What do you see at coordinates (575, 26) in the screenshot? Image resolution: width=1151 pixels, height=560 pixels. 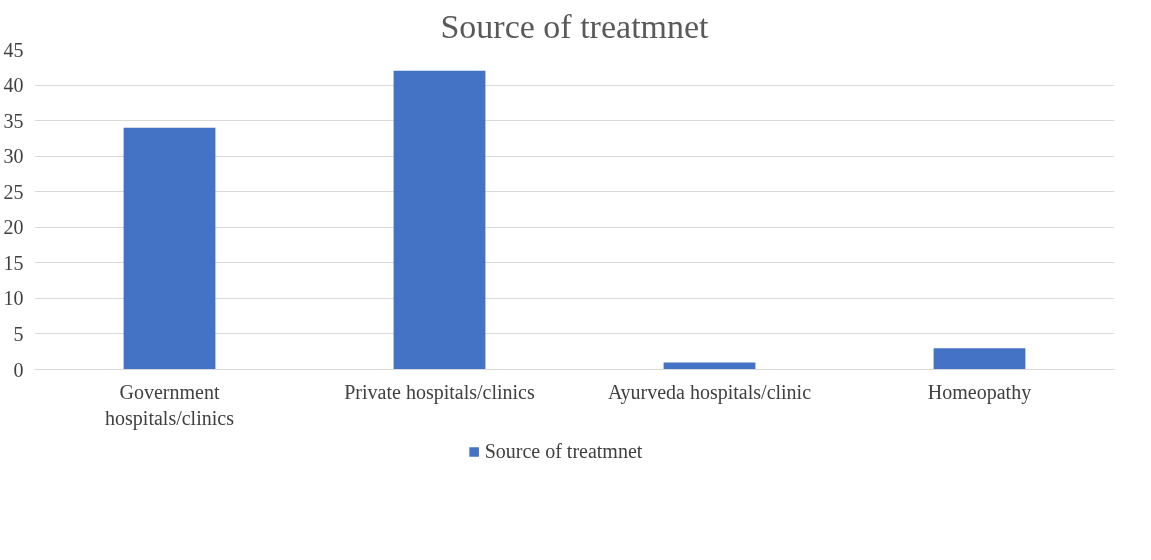 I see `chart-title: Source of treatmnet` at bounding box center [575, 26].